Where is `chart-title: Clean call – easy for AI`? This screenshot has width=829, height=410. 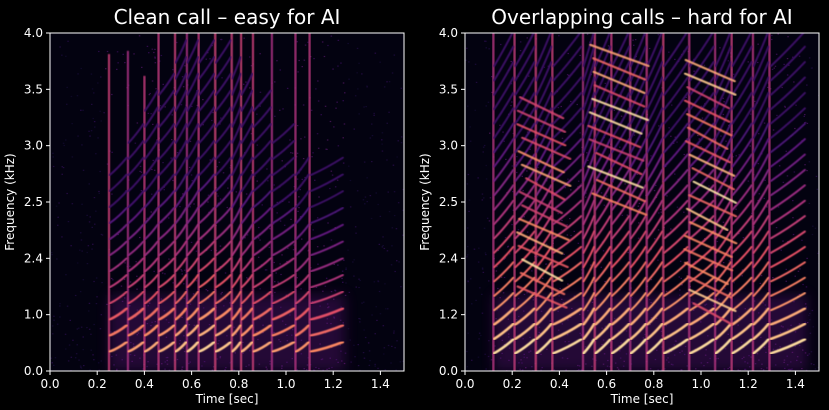
chart-title: Clean call – easy for AI is located at coordinates (227, 17).